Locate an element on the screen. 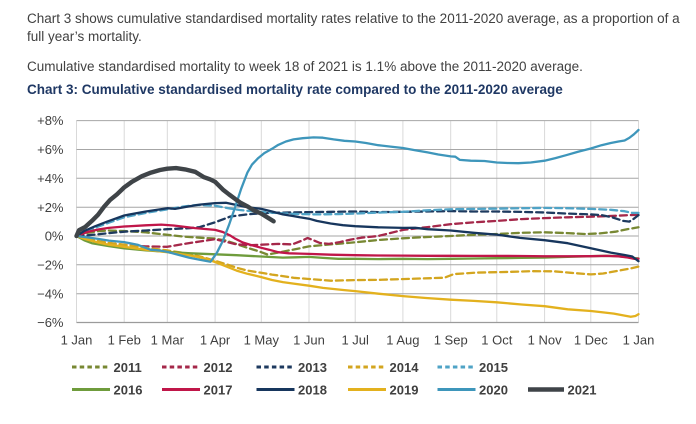 The image size is (696, 424). svg-text: 2011 is located at coordinates (128, 367).